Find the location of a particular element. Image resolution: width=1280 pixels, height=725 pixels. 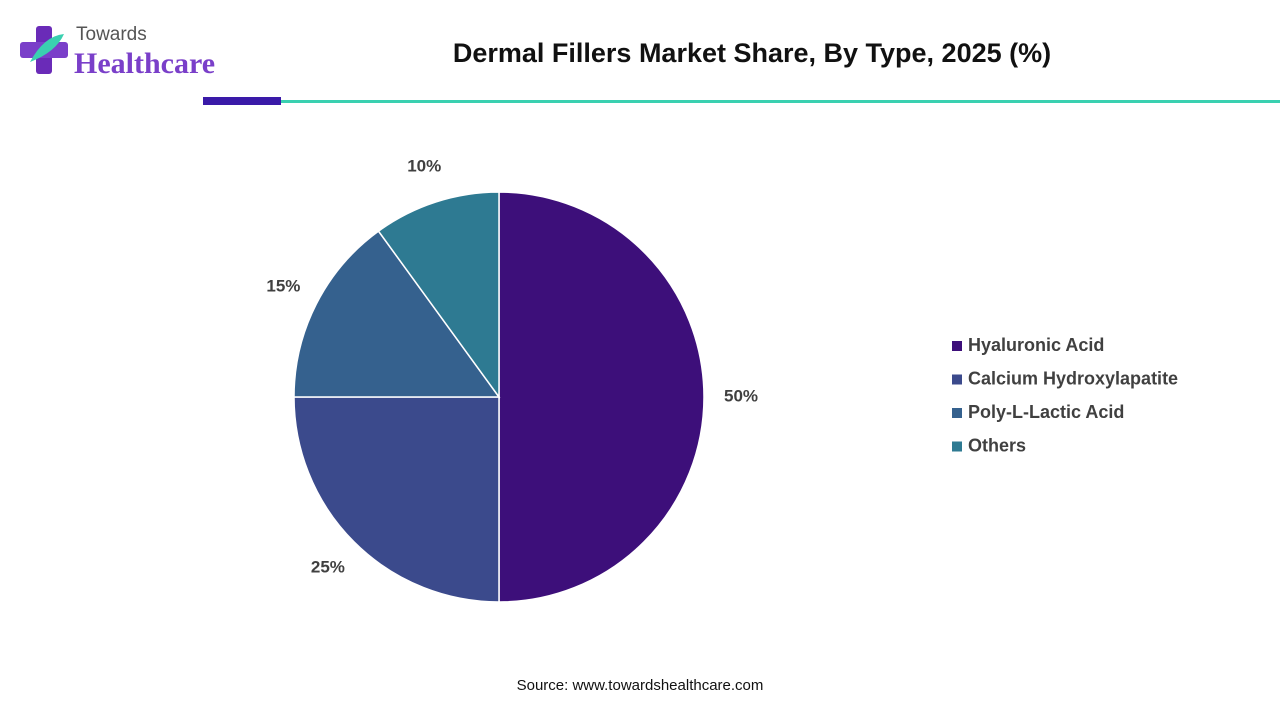

data-label: 10% is located at coordinates (424, 165).